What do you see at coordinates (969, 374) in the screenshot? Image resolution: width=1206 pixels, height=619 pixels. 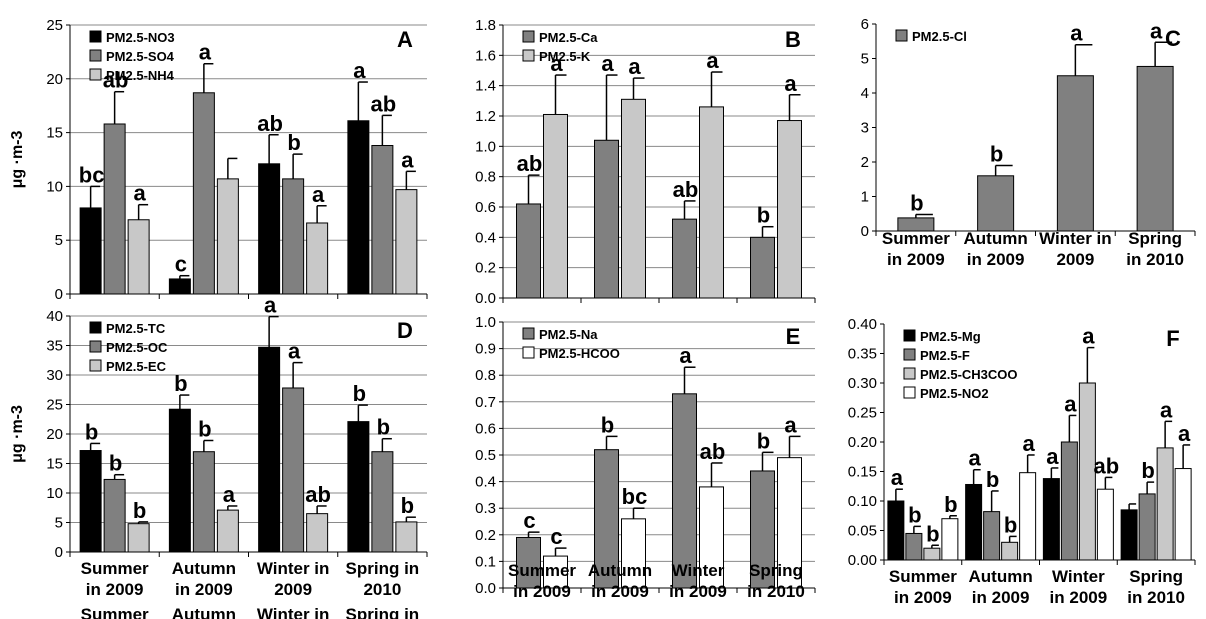 I see `legend-entry: PM2.5-CH3COO` at bounding box center [969, 374].